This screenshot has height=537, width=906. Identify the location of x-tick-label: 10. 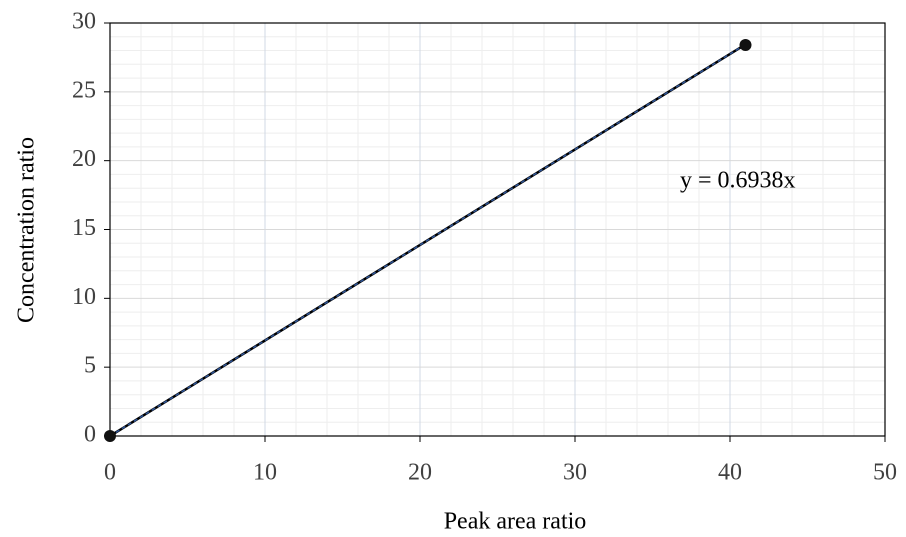
(265, 473).